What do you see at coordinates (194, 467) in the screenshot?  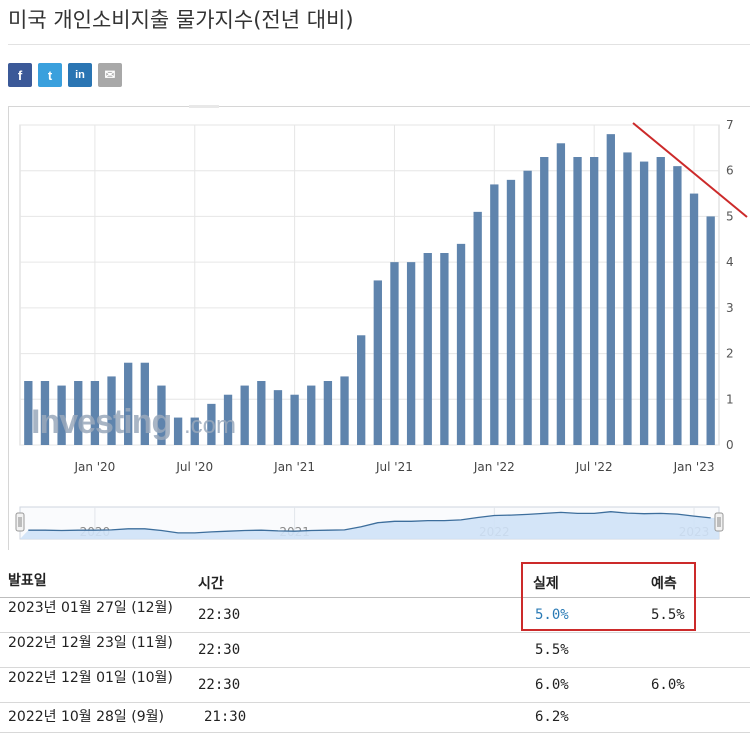 I see `x-tick-label: Jul '20` at bounding box center [194, 467].